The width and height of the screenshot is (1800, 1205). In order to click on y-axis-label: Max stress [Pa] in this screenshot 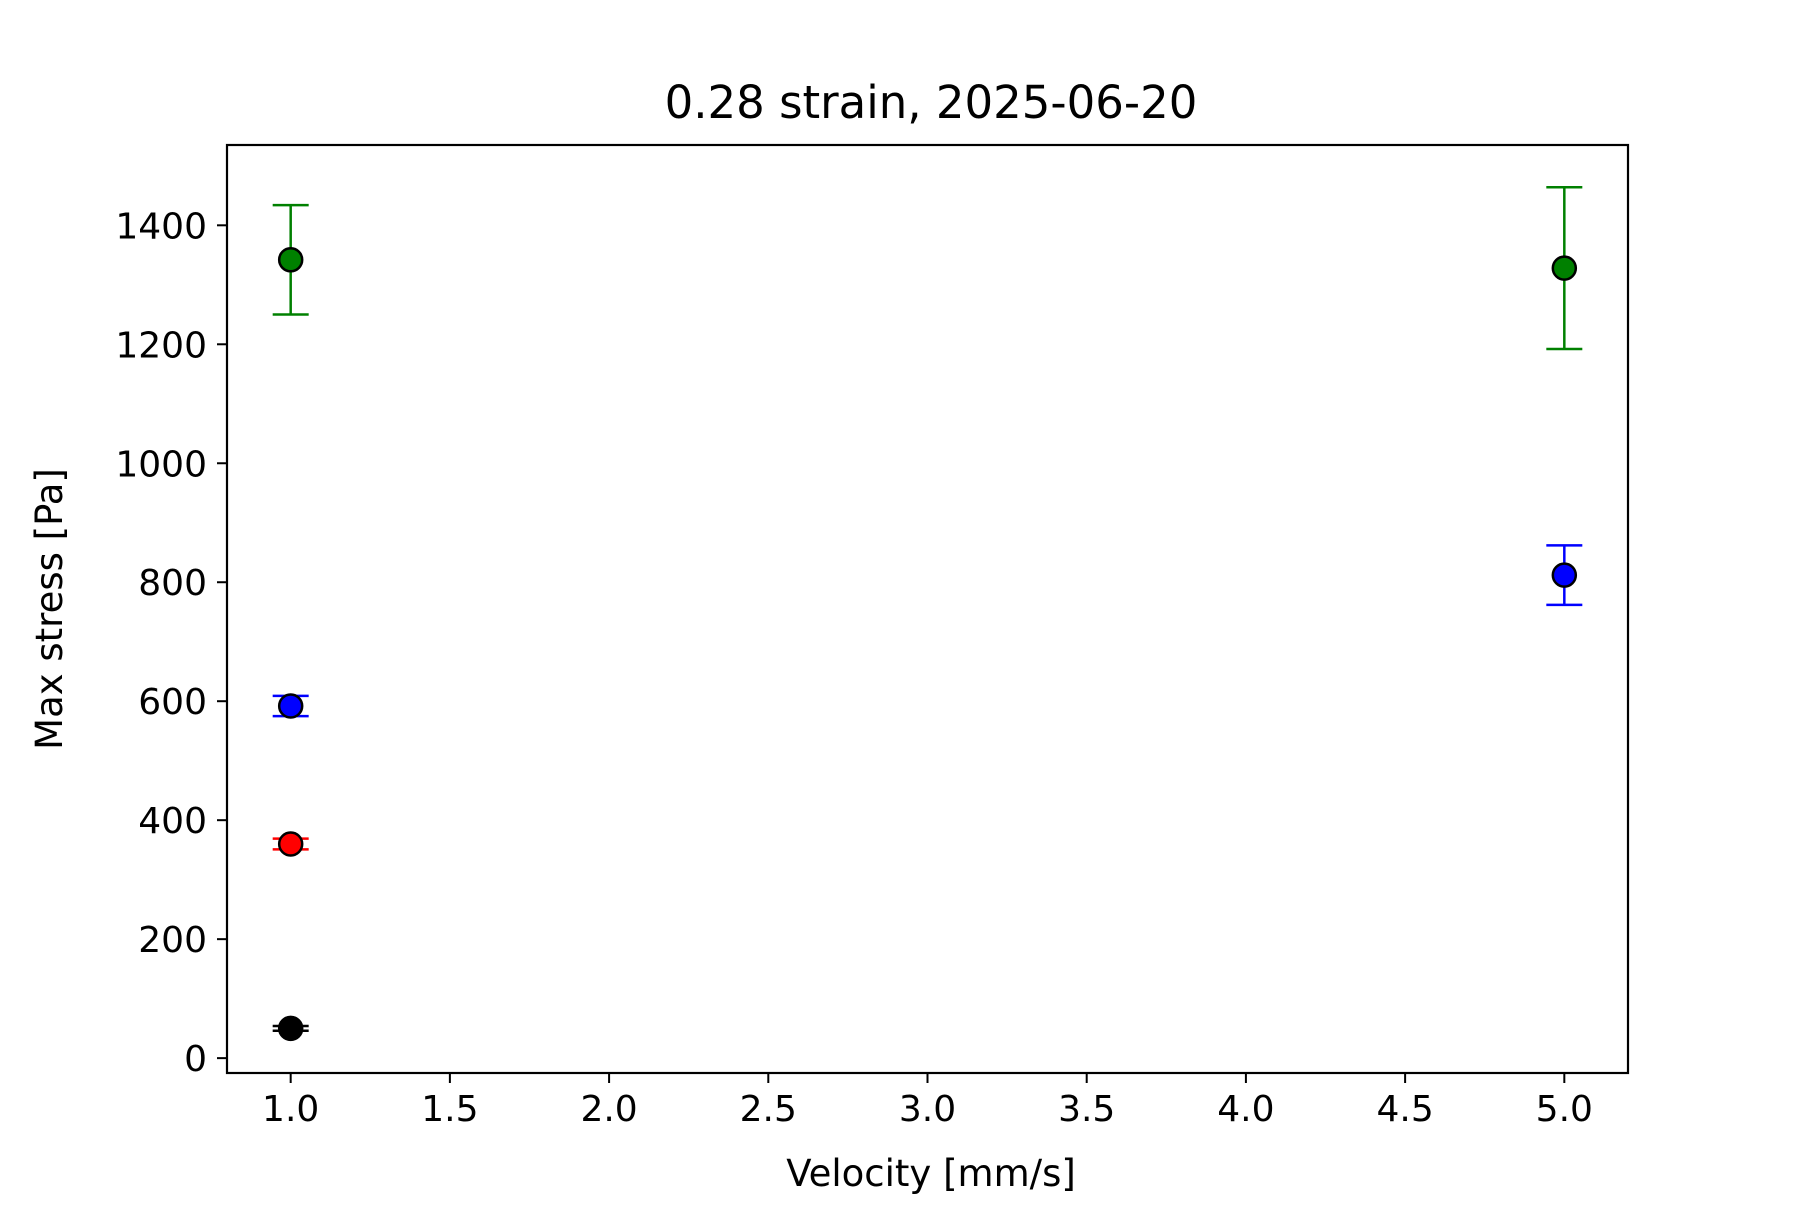, I will do `click(49, 609)`.